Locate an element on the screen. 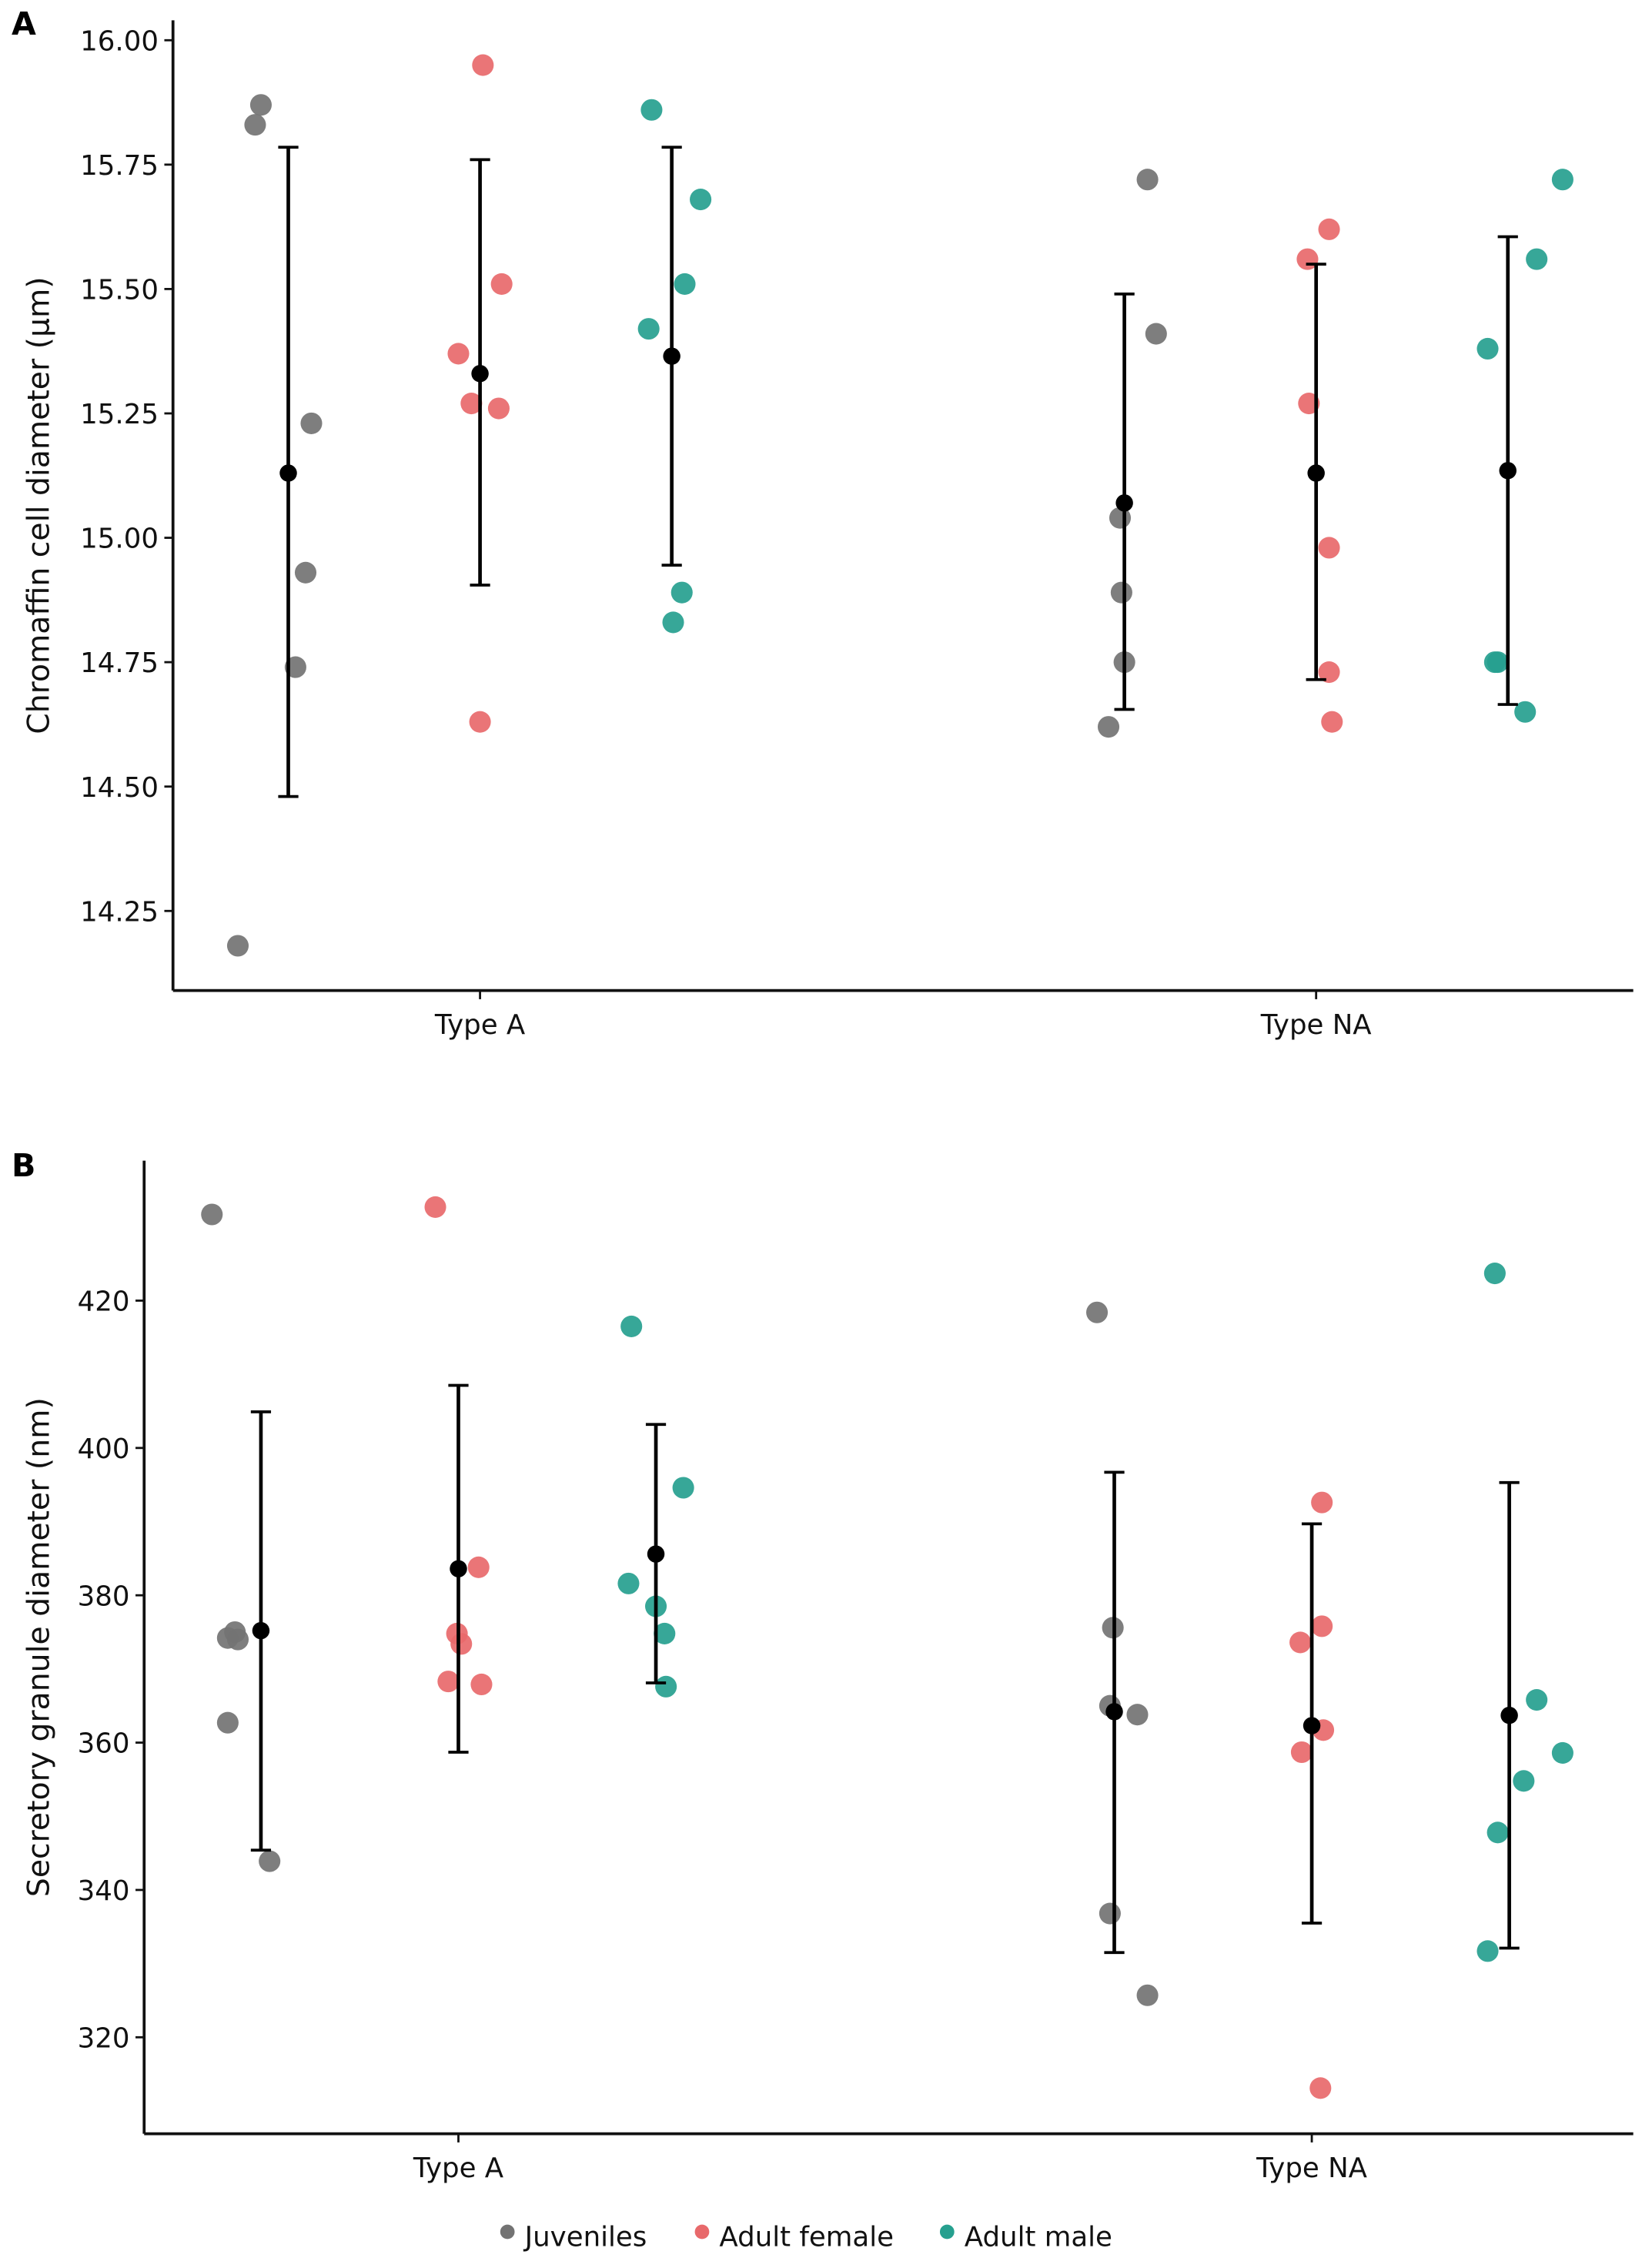  panel-label: B is located at coordinates (23, 1165).